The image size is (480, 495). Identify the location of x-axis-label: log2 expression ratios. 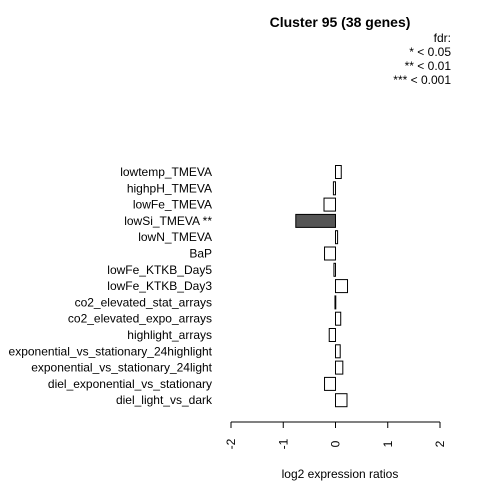
(340, 474).